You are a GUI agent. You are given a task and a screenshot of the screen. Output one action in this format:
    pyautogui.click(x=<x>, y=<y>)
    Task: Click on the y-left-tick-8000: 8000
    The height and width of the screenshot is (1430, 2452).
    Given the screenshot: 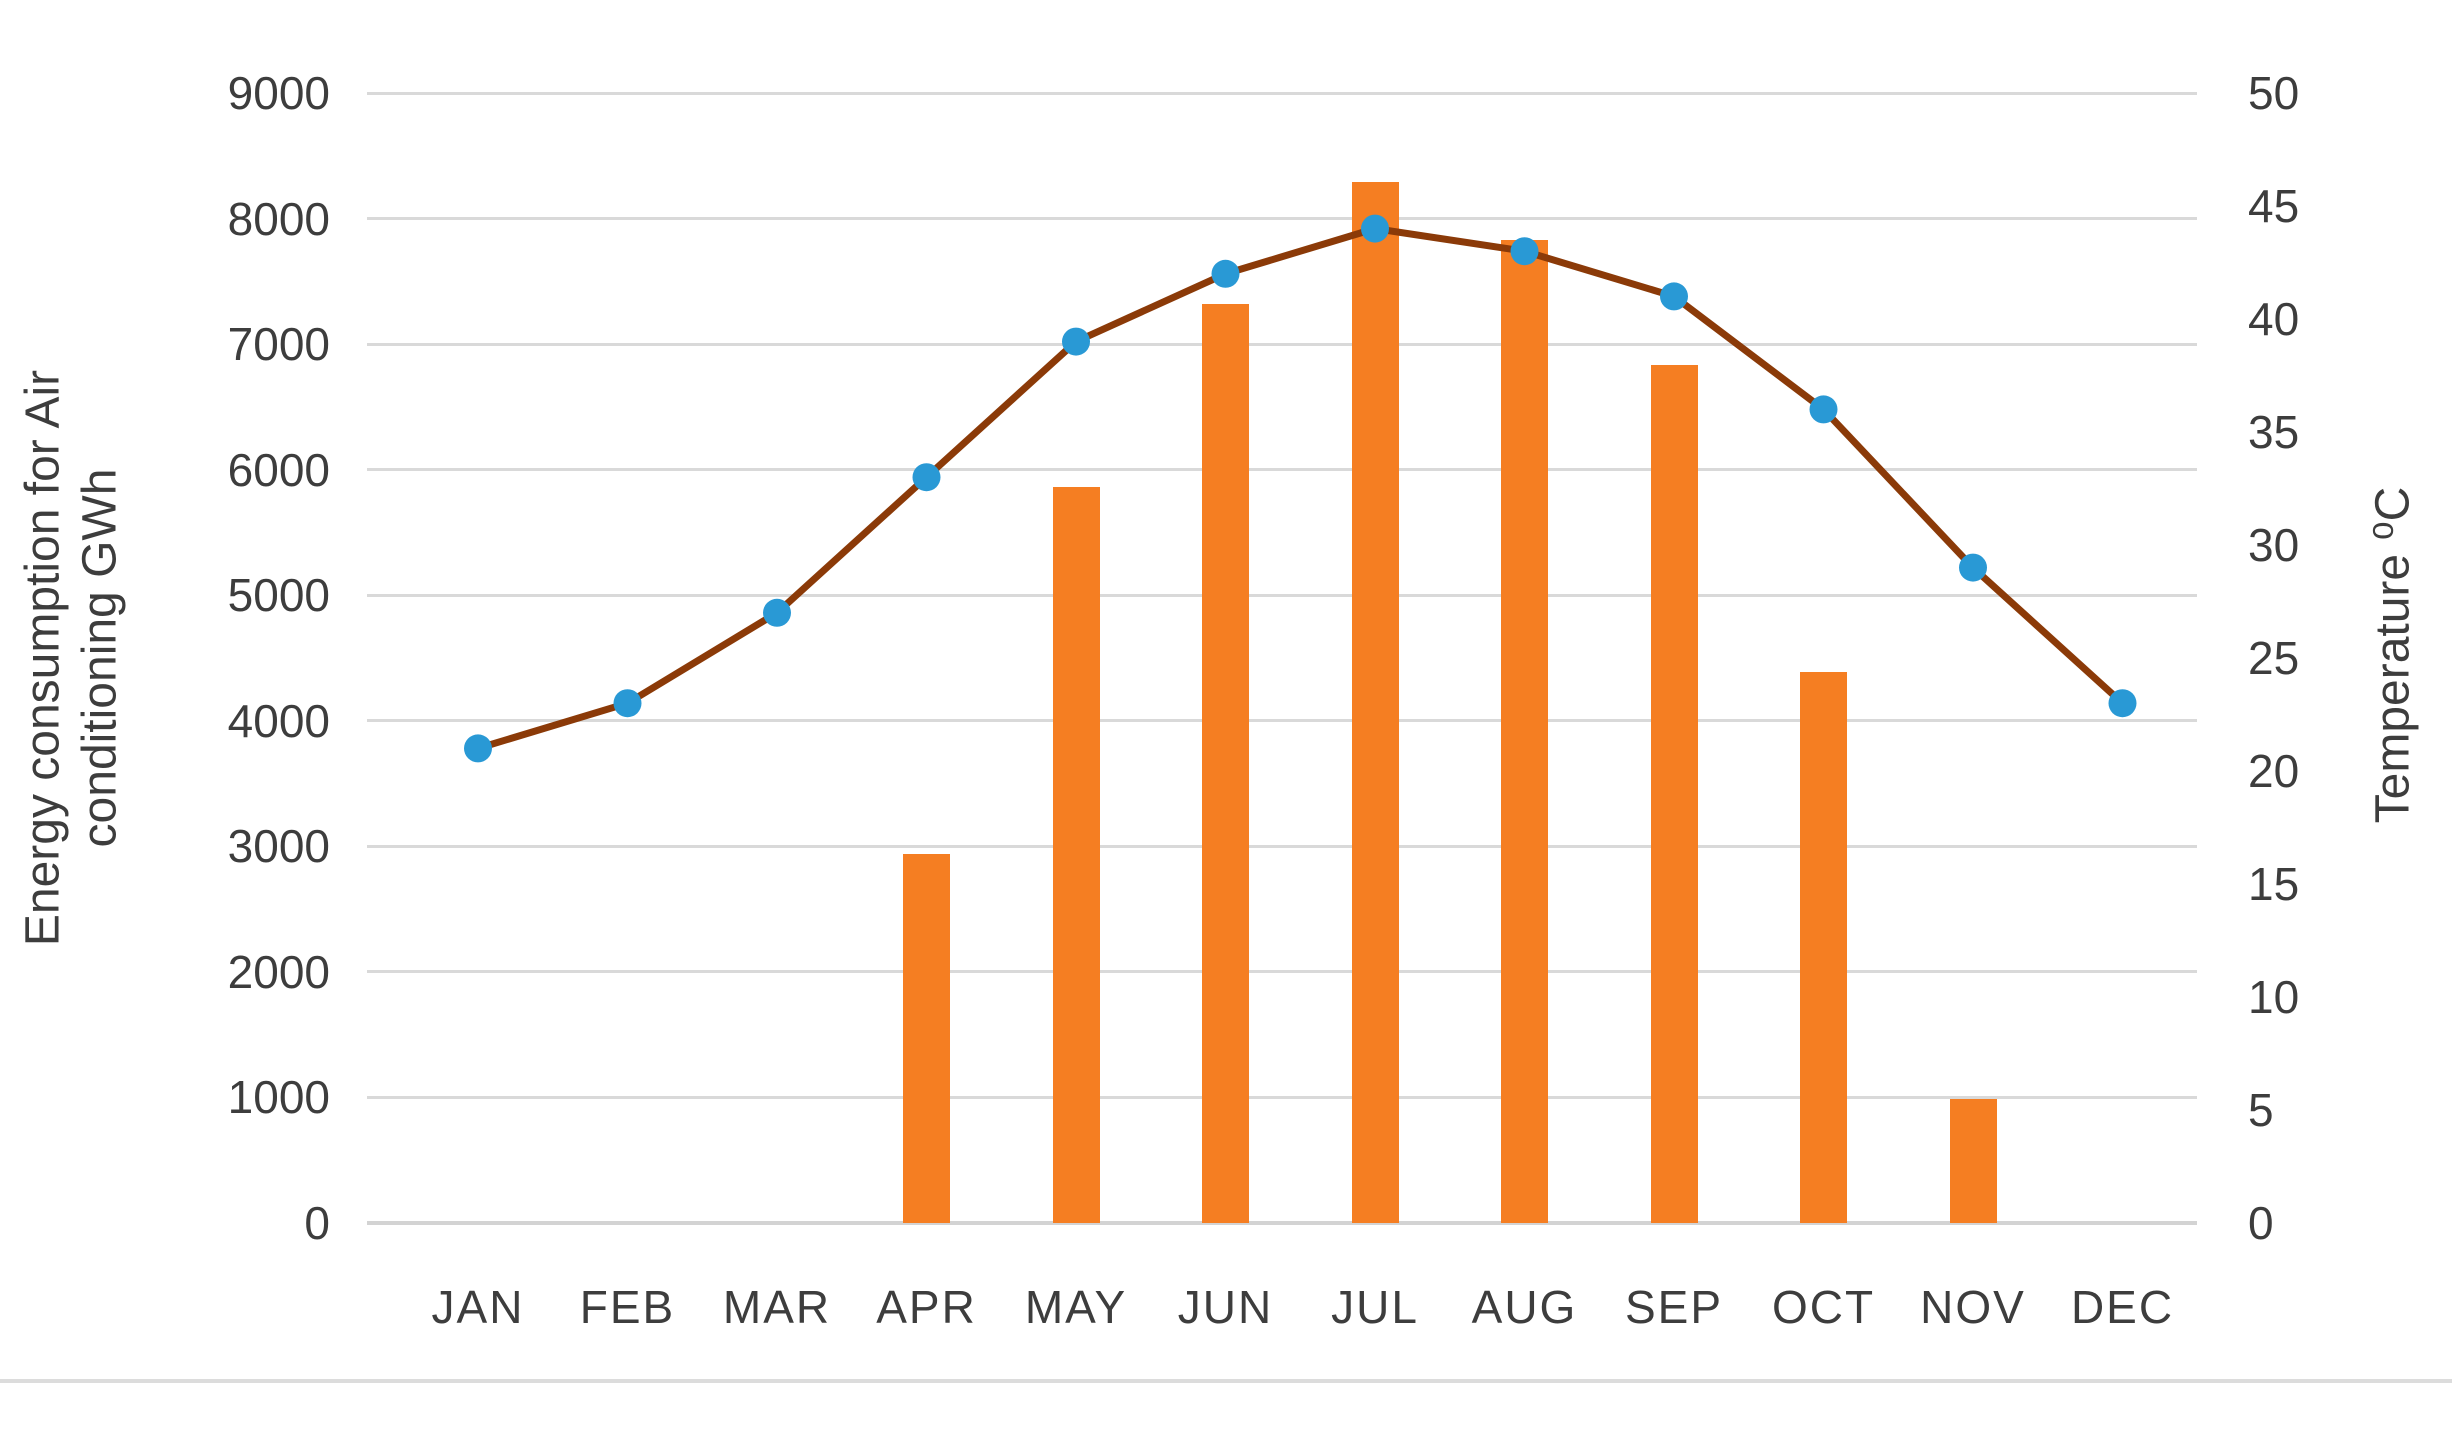 What is the action you would take?
    pyautogui.click(x=278, y=218)
    